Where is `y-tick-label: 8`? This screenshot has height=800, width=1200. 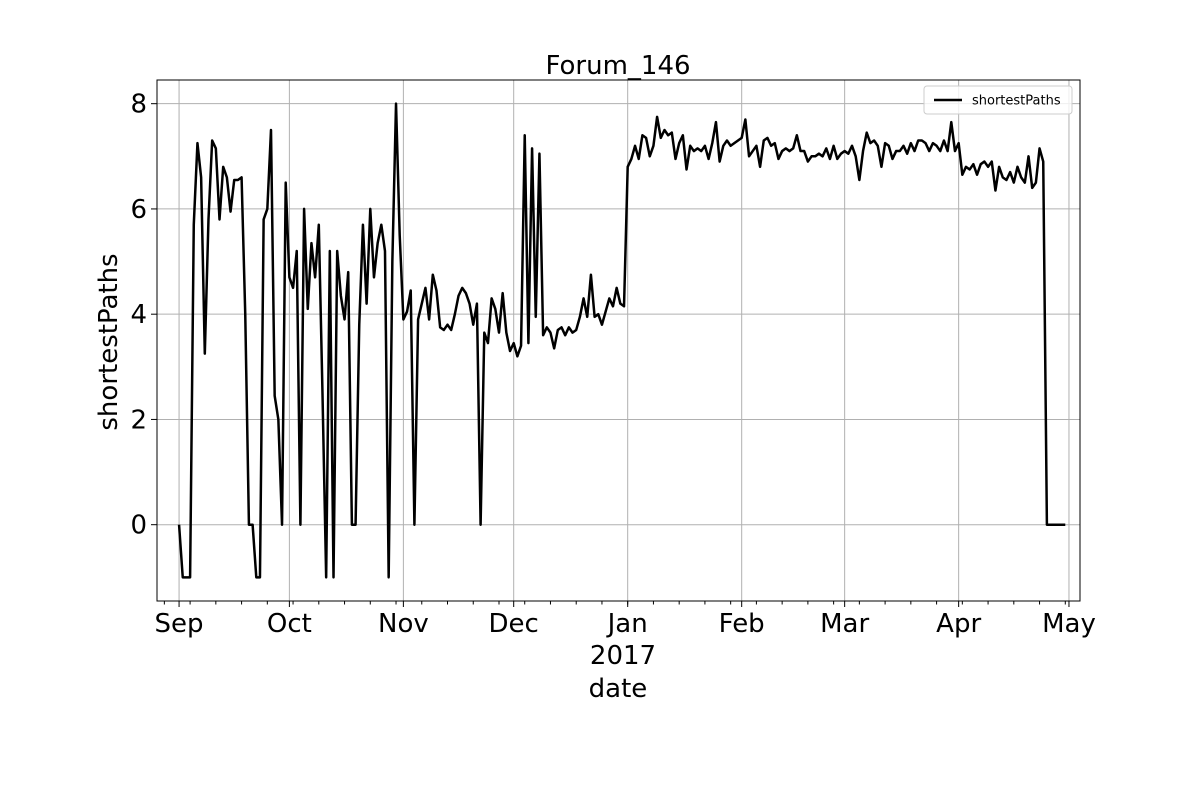
y-tick-label: 8 is located at coordinates (138, 105).